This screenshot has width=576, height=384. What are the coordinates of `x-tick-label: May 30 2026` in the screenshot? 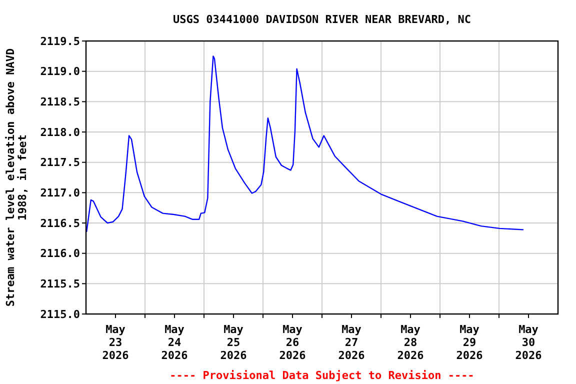 It's located at (528, 342).